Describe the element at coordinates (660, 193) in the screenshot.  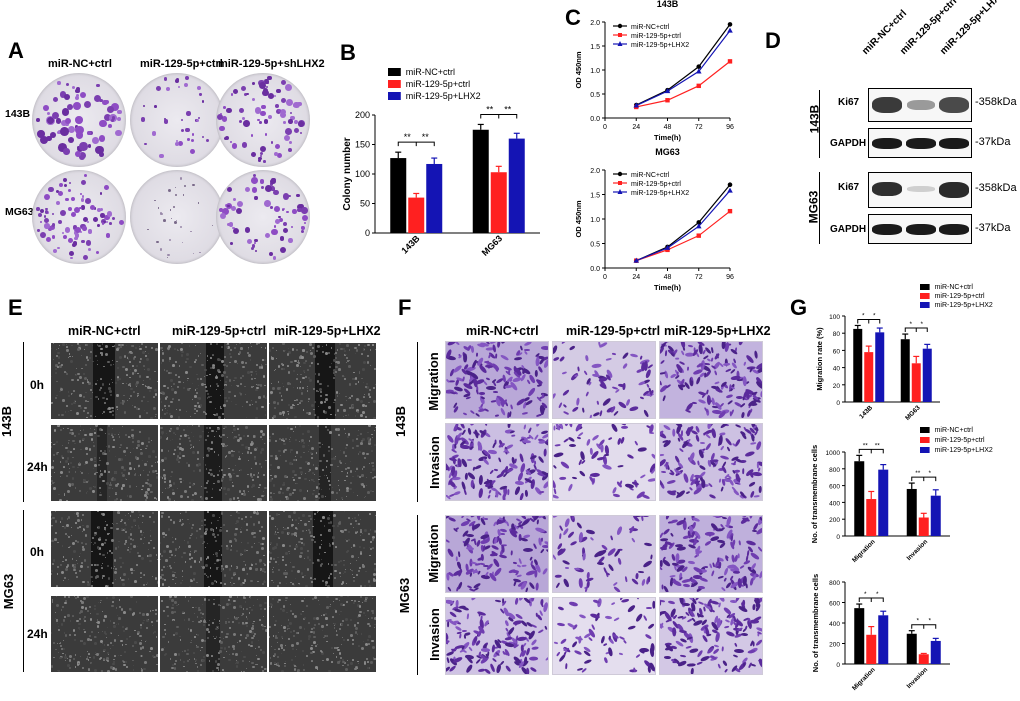
I see `legend-label: miR-129-5p+LHX2` at that location.